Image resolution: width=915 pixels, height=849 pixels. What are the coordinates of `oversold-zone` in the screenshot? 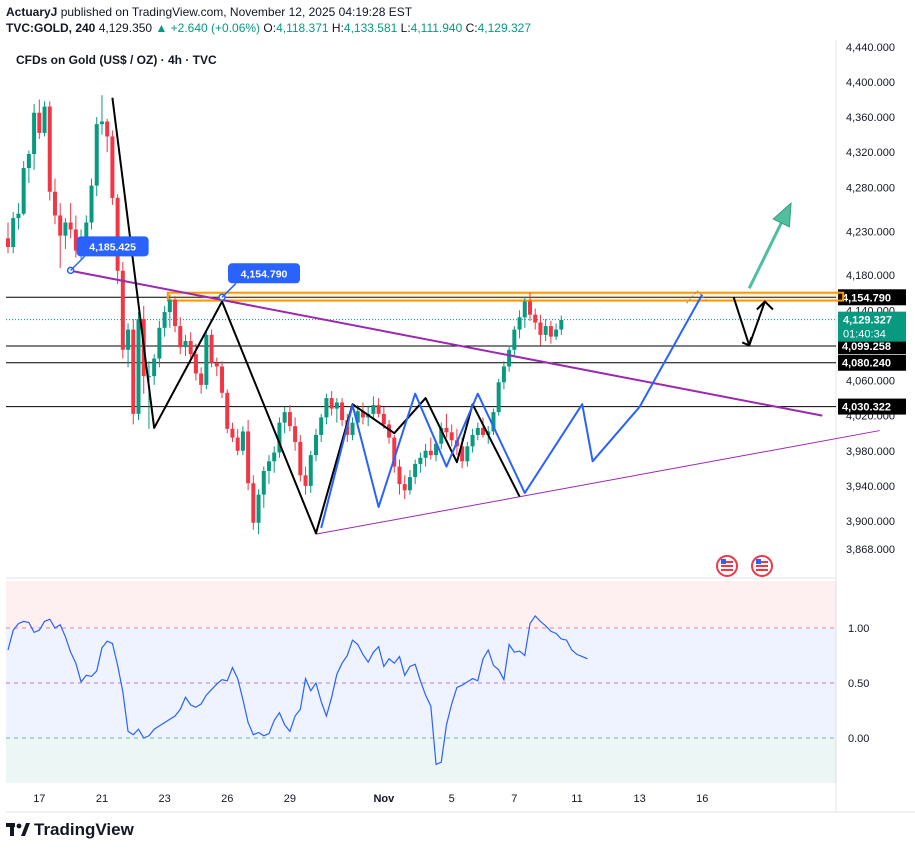 It's located at (421, 760).